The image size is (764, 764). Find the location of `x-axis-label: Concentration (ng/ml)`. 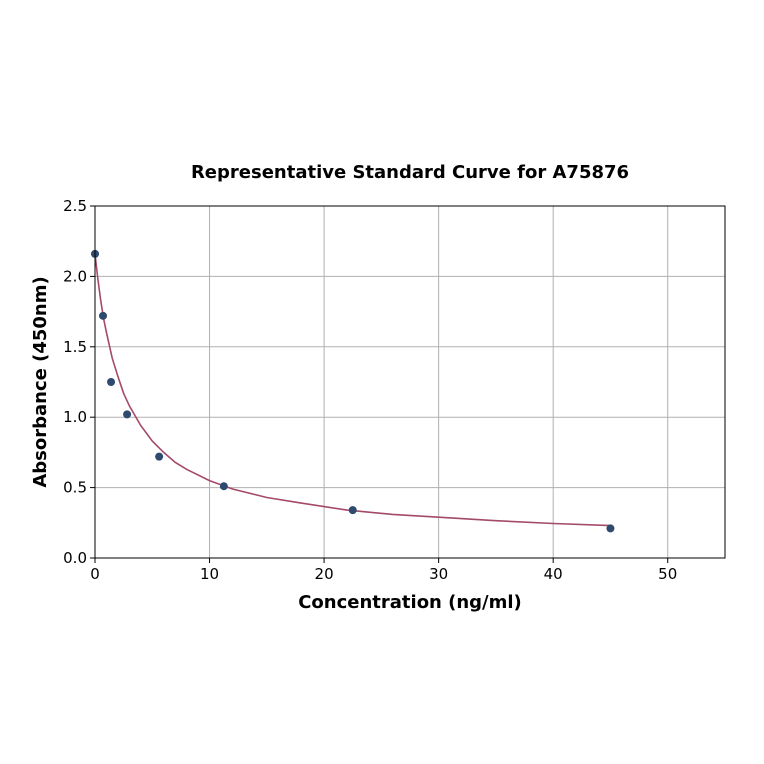

x-axis-label: Concentration (ng/ml) is located at coordinates (410, 602).